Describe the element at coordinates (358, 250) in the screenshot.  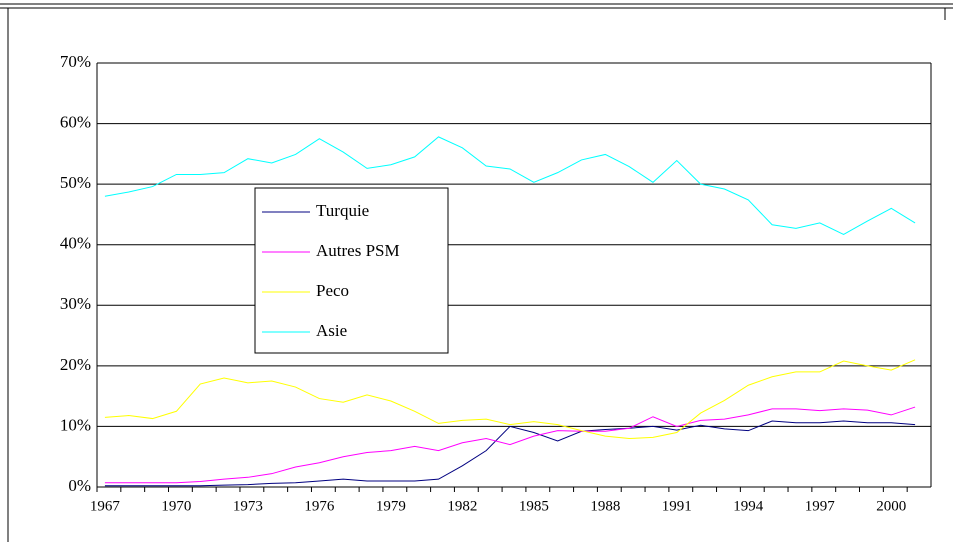
I see `legend-label: Autres PSM` at that location.